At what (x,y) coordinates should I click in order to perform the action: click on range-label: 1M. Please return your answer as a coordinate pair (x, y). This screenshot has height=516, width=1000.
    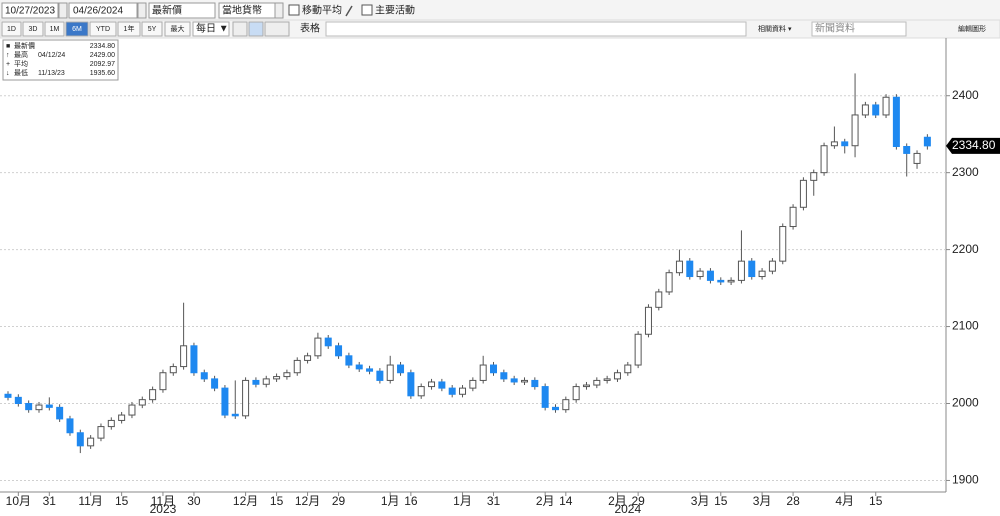
    Looking at the image, I should click on (55, 29).